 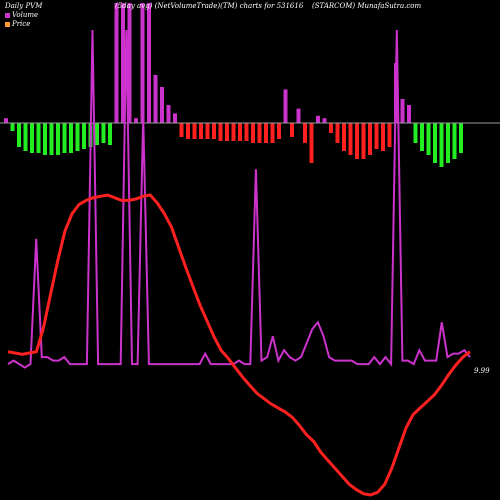 What do you see at coordinates (7, 15) in the screenshot?
I see `legend-volume-swatch` at bounding box center [7, 15].